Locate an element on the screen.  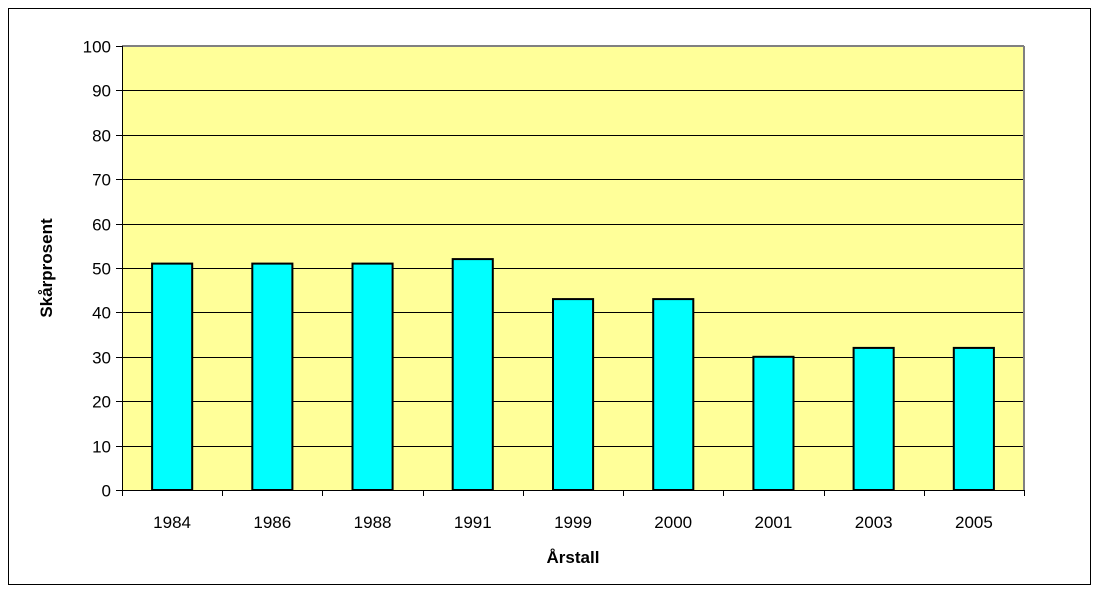
y-tick-label: 20 is located at coordinates (101, 402).